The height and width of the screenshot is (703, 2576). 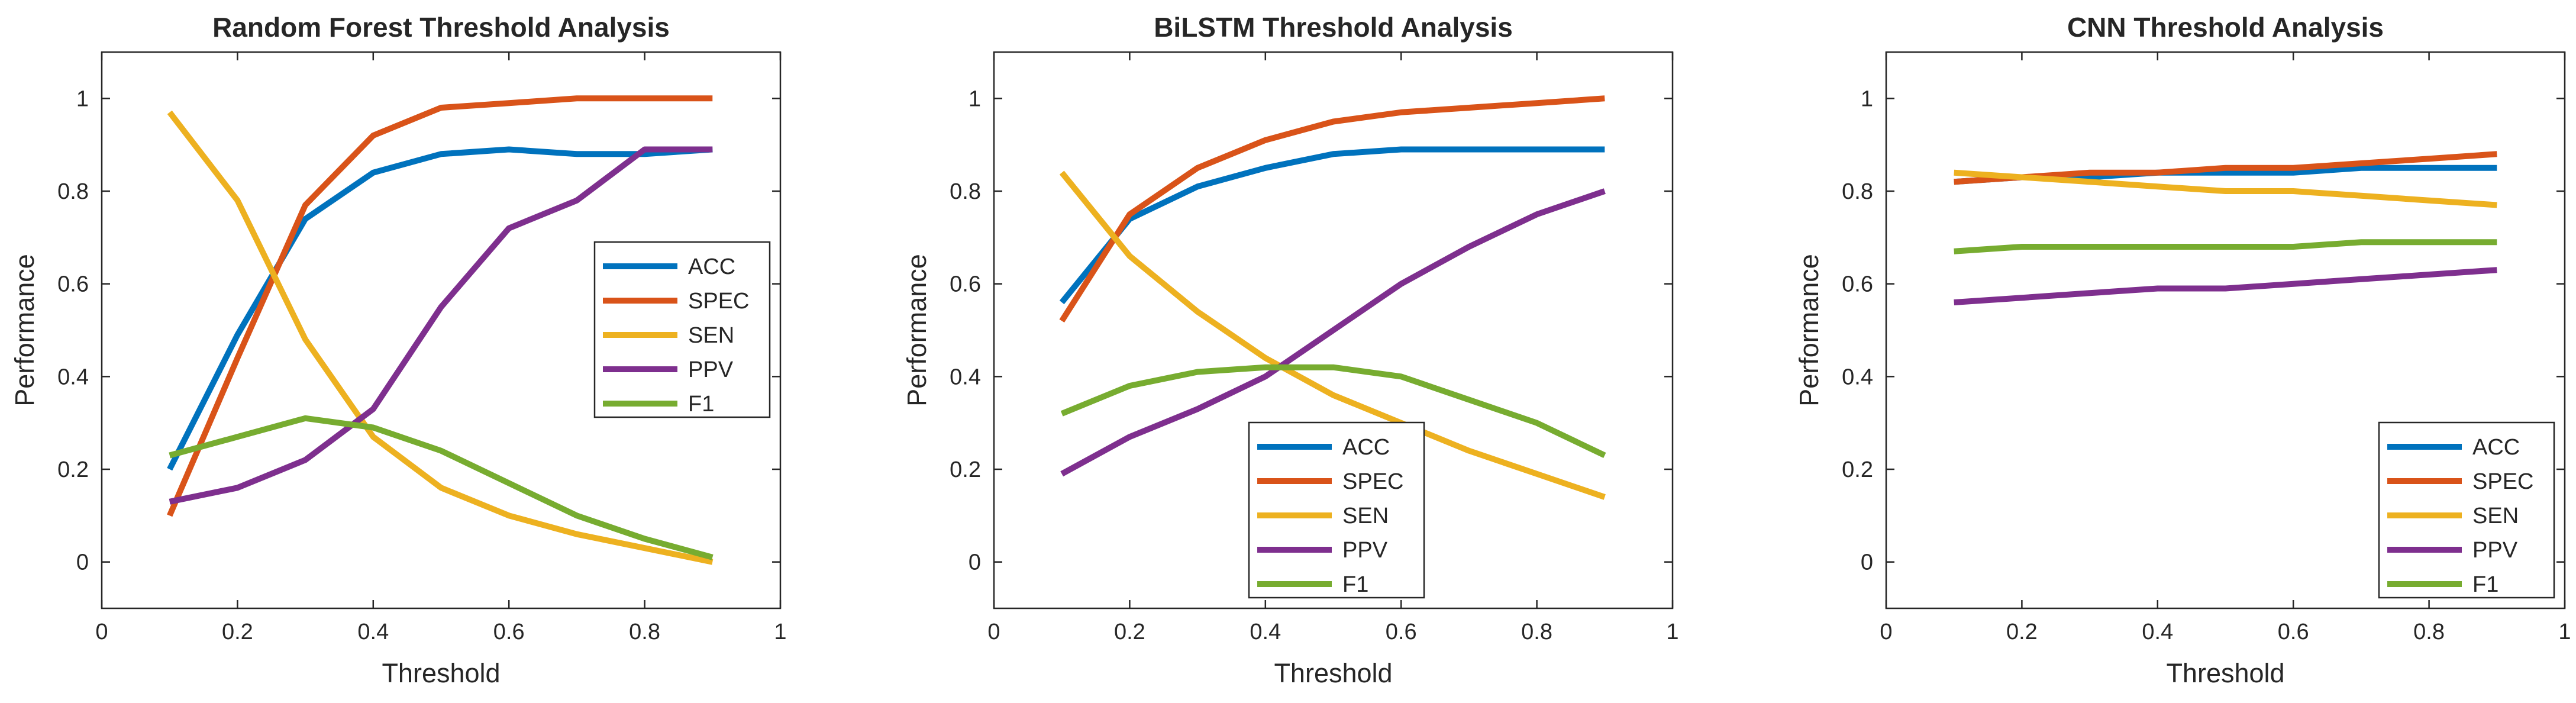 I want to click on chart-title: Random Forest Threshold Analysis, so click(x=441, y=27).